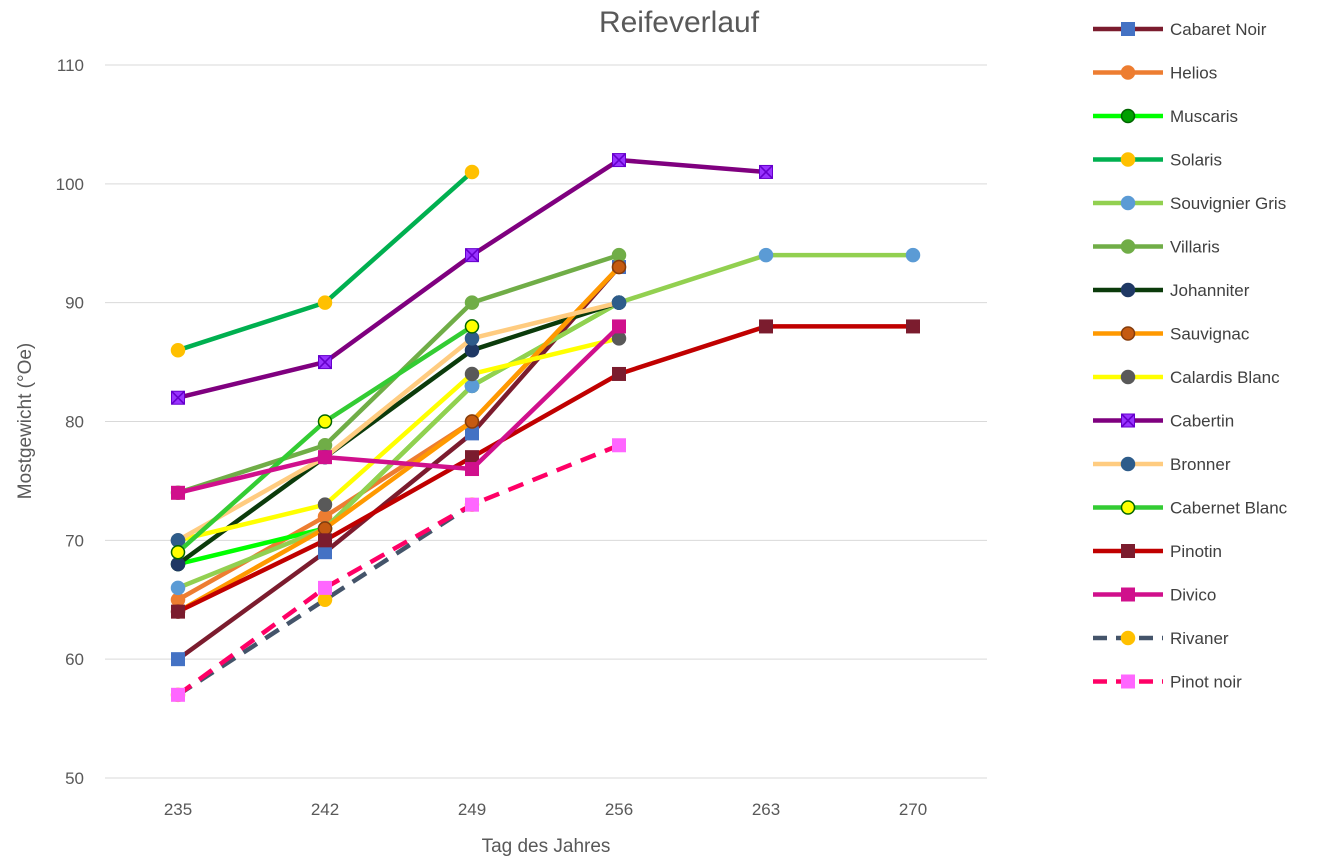 The width and height of the screenshot is (1326, 862). I want to click on legend-item: Calardis Blanc, so click(1186, 377).